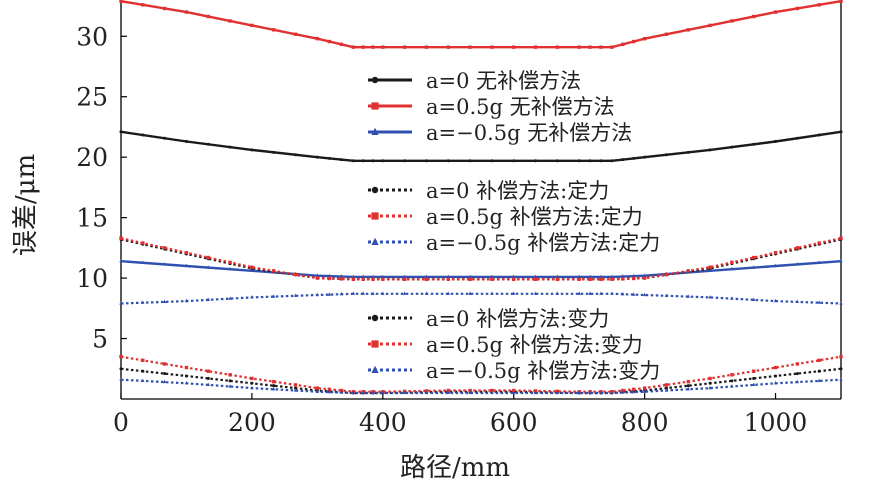  I want to click on x-tick-label: 200, so click(252, 422).